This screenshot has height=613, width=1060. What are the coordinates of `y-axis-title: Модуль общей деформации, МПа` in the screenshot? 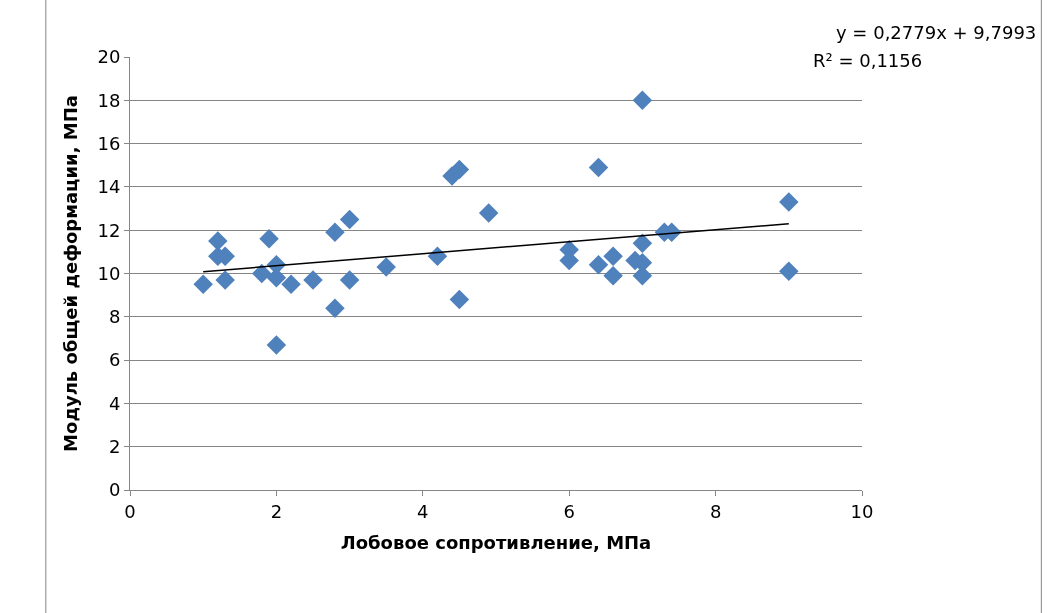 It's located at (70, 273).